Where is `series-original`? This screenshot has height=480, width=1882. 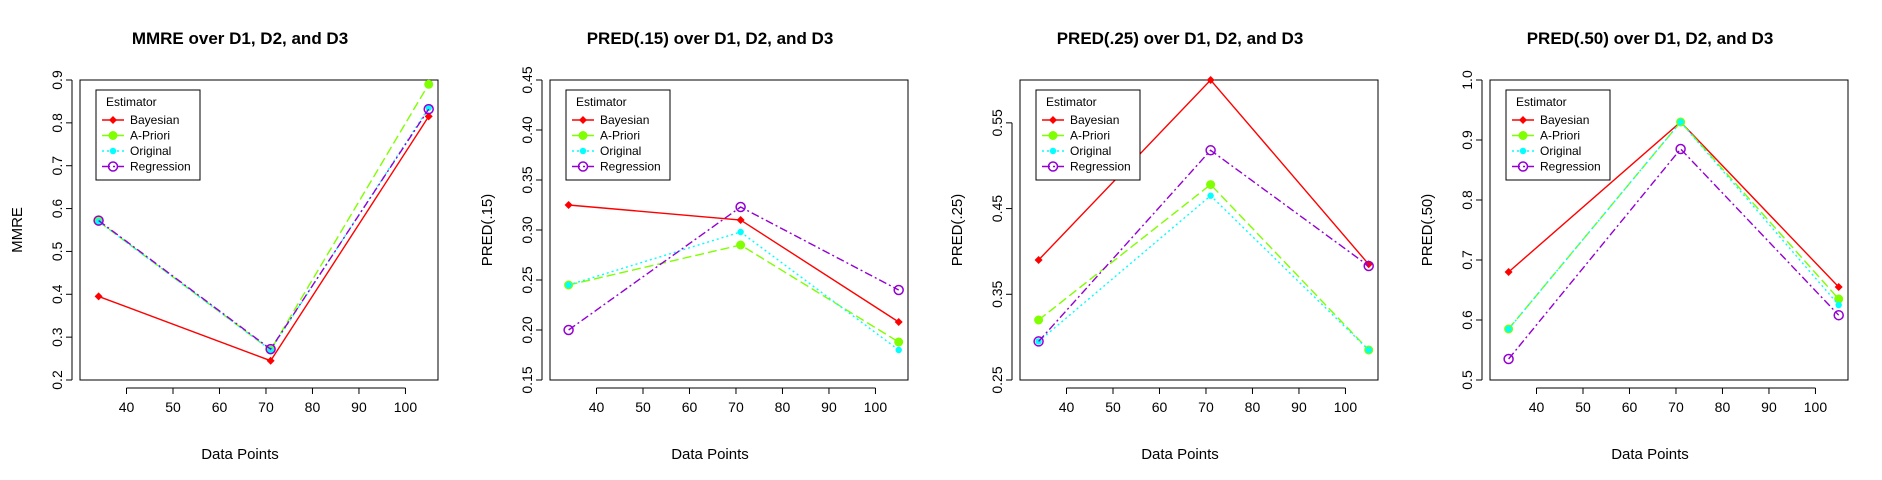 series-original is located at coordinates (1673, 225).